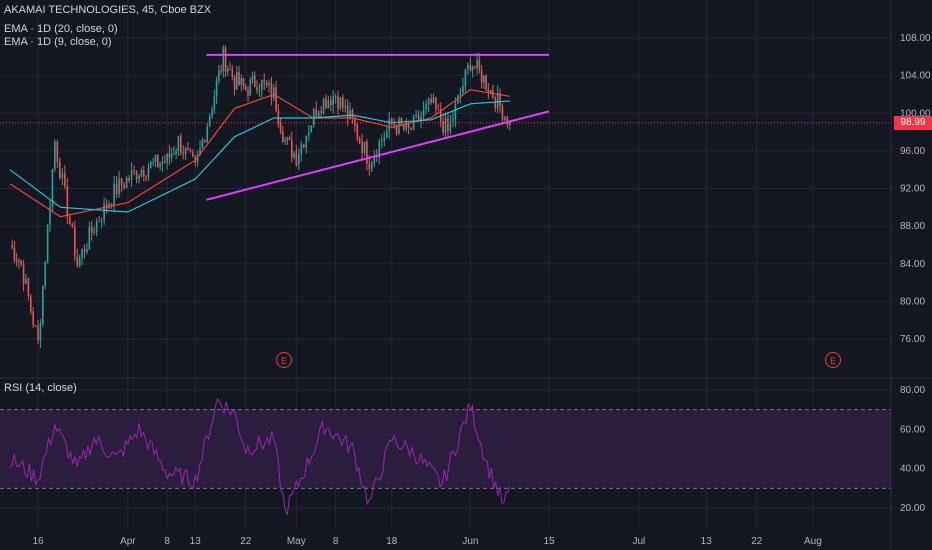  Describe the element at coordinates (378, 155) in the screenshot. I see `trendline` at that location.